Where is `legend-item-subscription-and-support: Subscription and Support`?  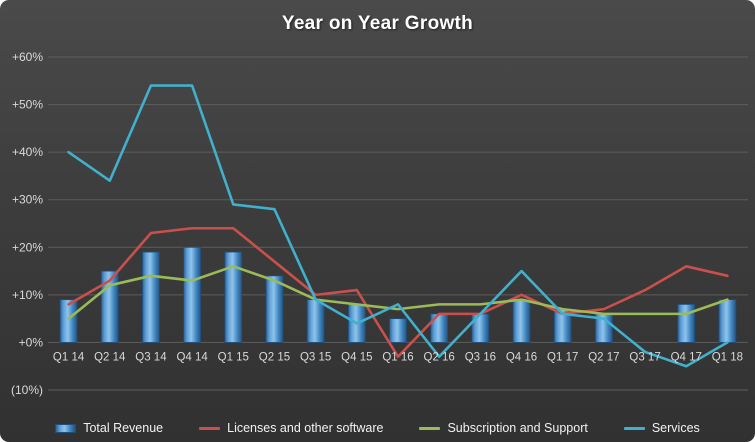
legend-item-subscription-and-support: Subscription and Support is located at coordinates (503, 428).